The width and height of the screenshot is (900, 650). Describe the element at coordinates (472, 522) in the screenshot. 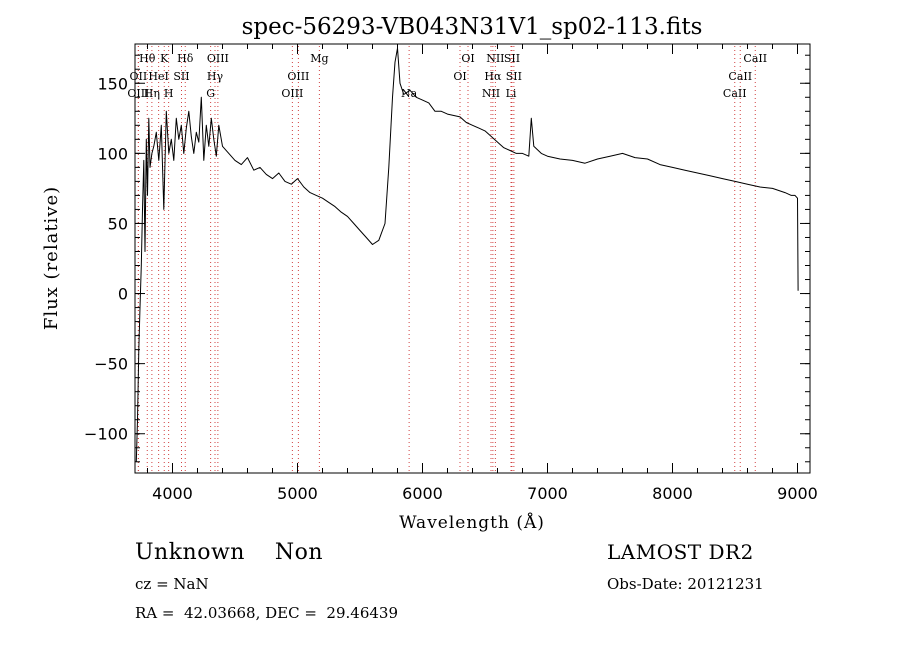

I see `x-axis-label: Wavelength (Å)` at that location.